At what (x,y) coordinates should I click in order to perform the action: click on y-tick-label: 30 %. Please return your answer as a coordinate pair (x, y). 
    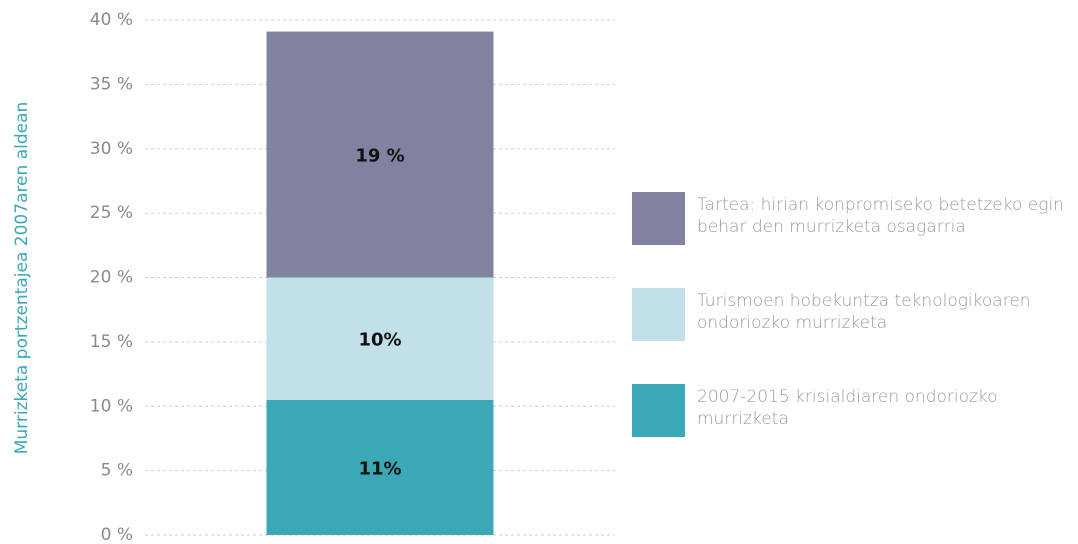
    Looking at the image, I should click on (111, 149).